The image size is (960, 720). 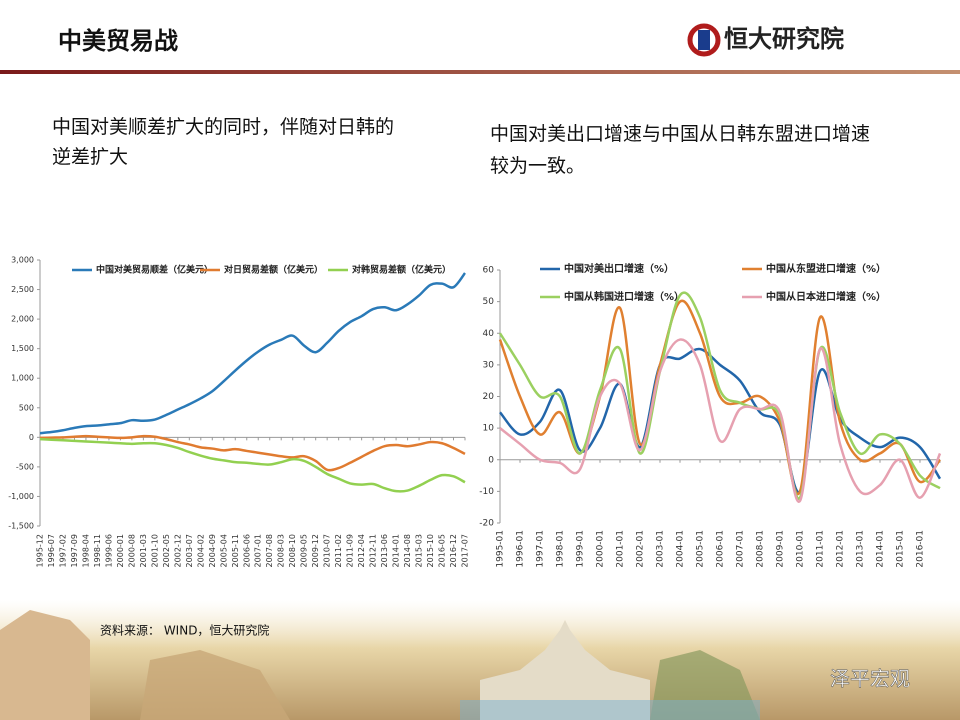 What do you see at coordinates (235, 550) in the screenshot?
I see `x-tick-label: 2005-11` at bounding box center [235, 550].